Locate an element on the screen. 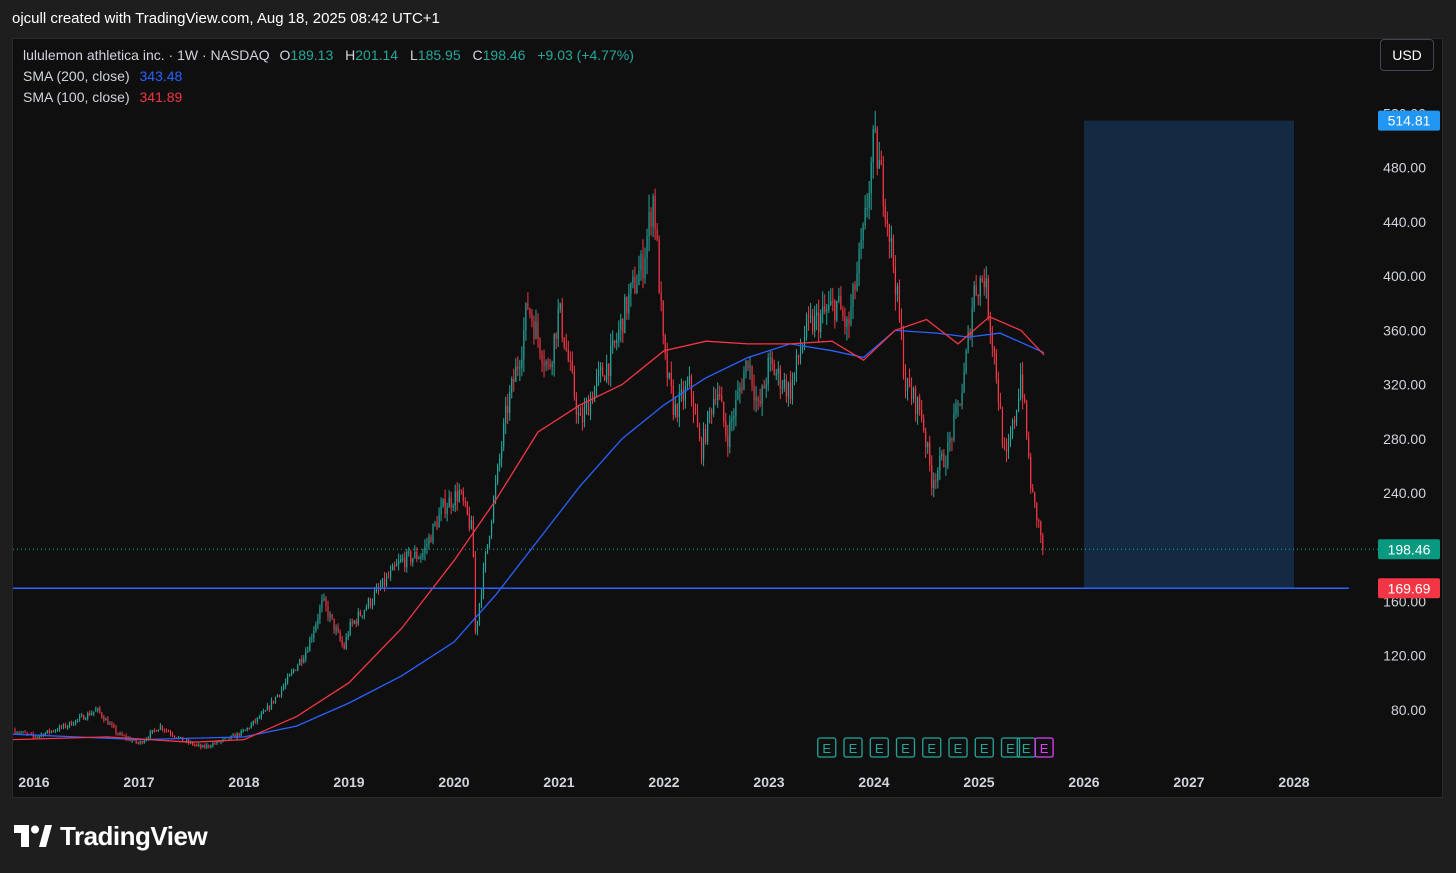 The width and height of the screenshot is (1456, 873). legend-l-label: L is located at coordinates (413, 55).